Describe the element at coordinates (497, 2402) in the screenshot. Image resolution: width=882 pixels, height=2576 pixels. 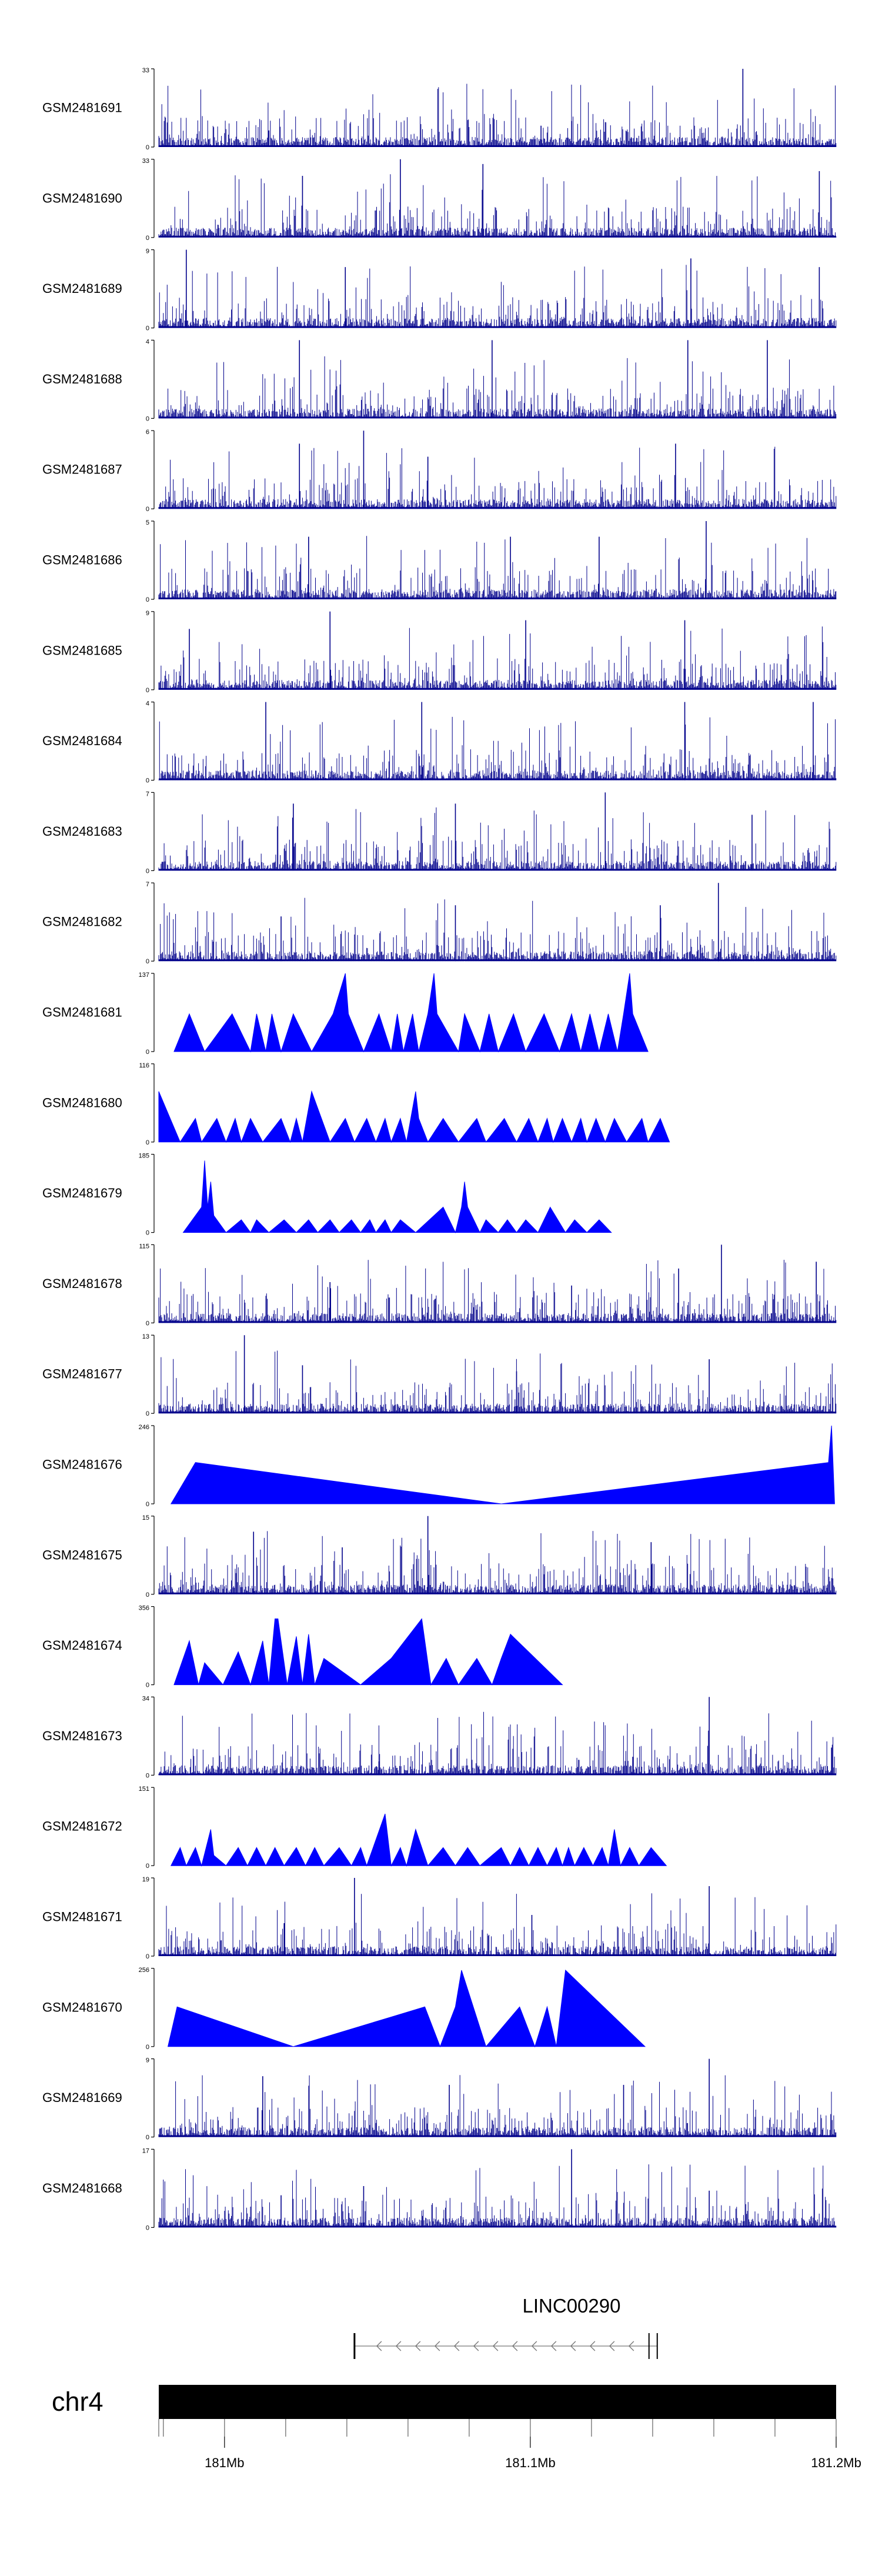
I see `chromosome-bar` at that location.